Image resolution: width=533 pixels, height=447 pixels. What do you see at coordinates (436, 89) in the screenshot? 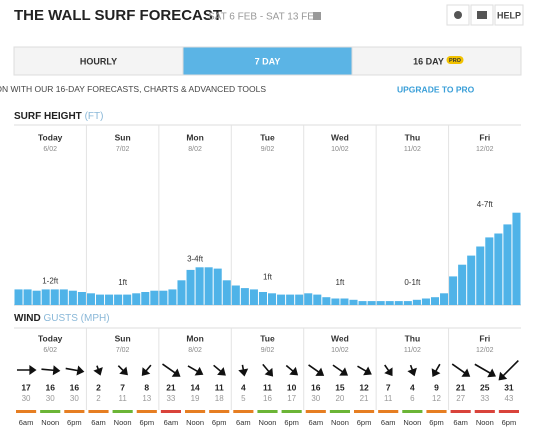
I see `upgrade-link: UPGRADE TO PRO` at bounding box center [436, 89].